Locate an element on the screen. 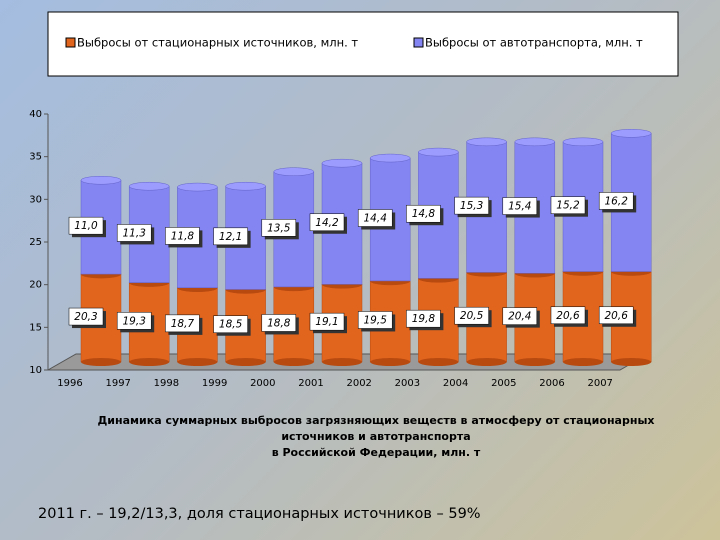  x-tick-label: 1996 is located at coordinates (69, 383).